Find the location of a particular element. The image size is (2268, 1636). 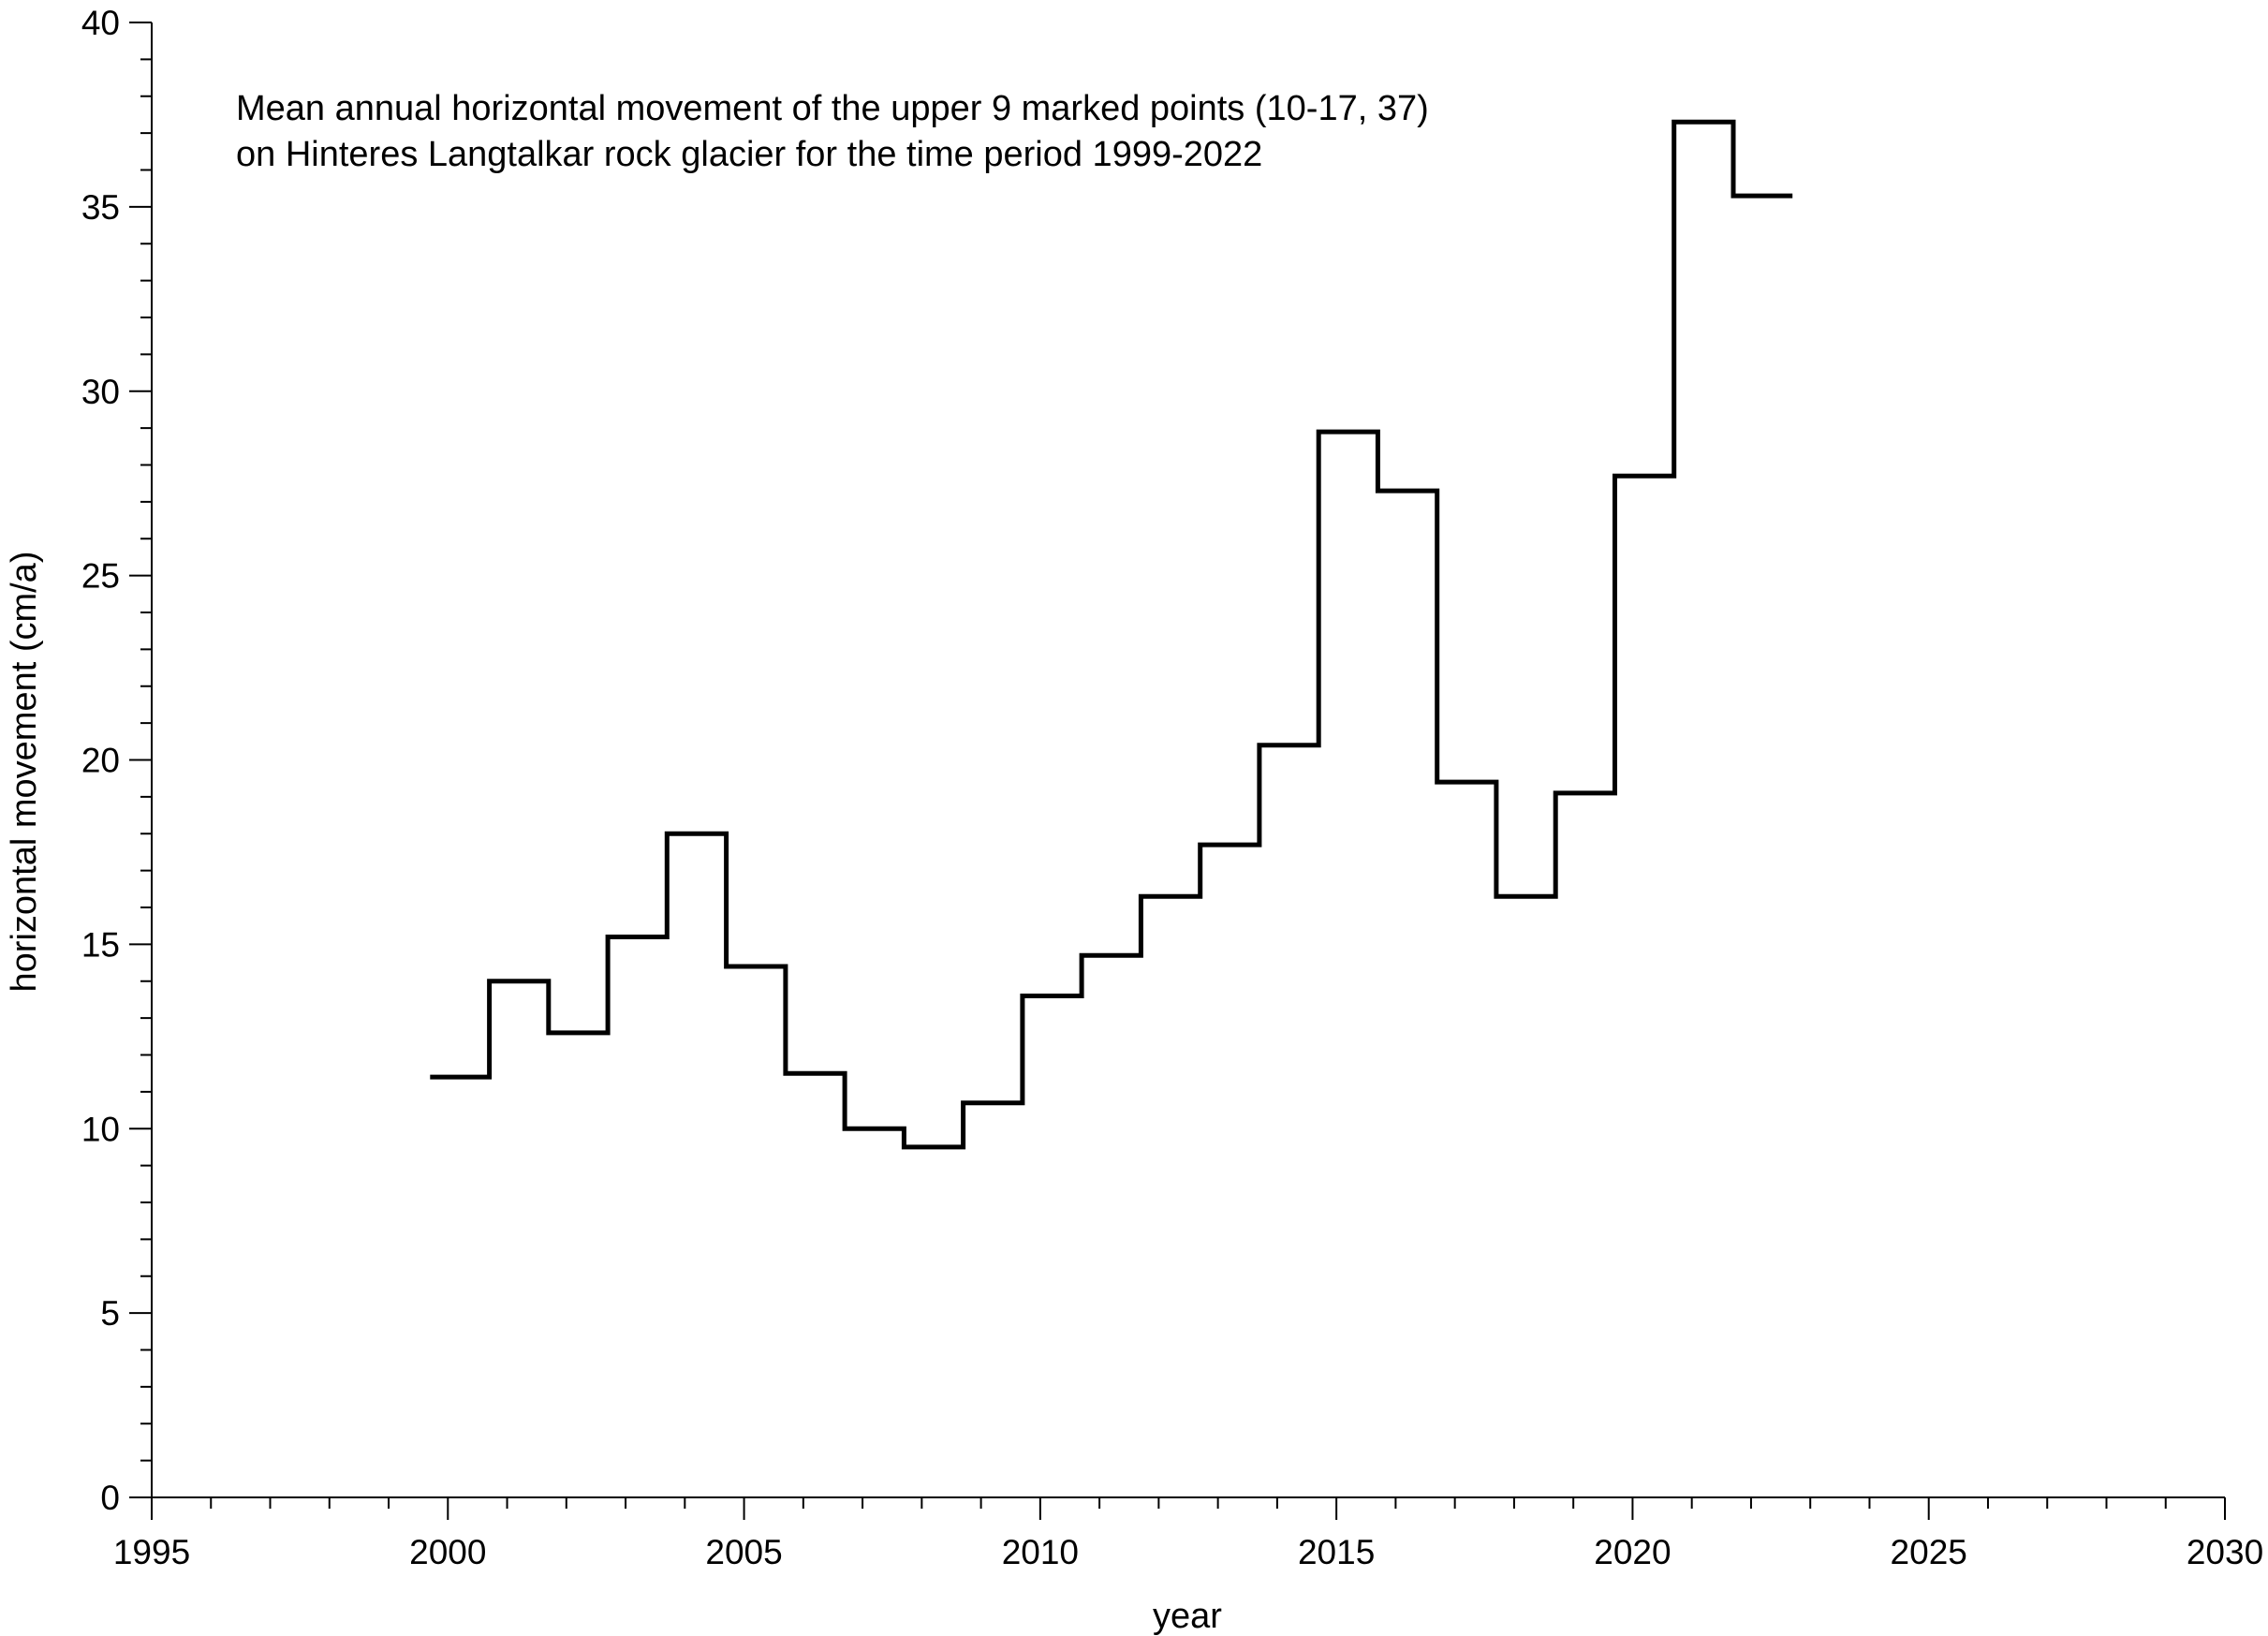

x-tick-label: 2015 is located at coordinates (1336, 1552).